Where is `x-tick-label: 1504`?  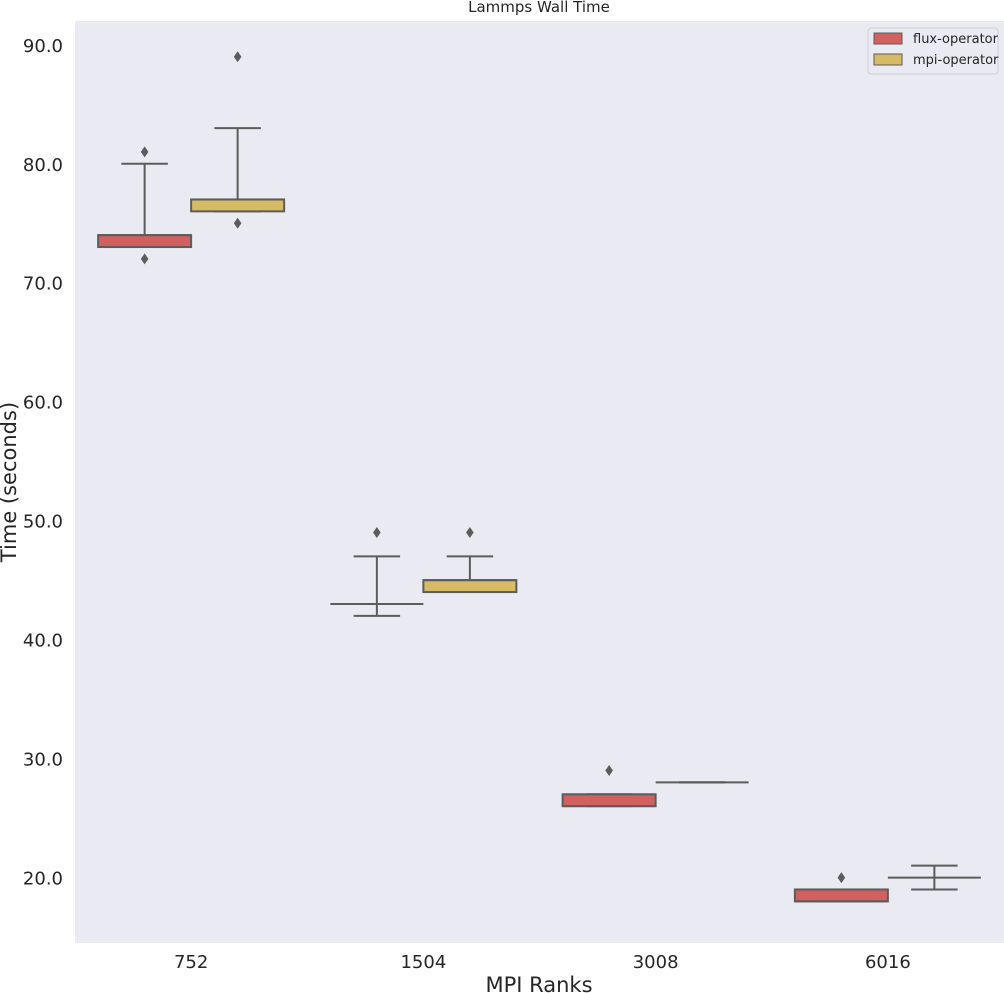
x-tick-label: 1504 is located at coordinates (423, 962).